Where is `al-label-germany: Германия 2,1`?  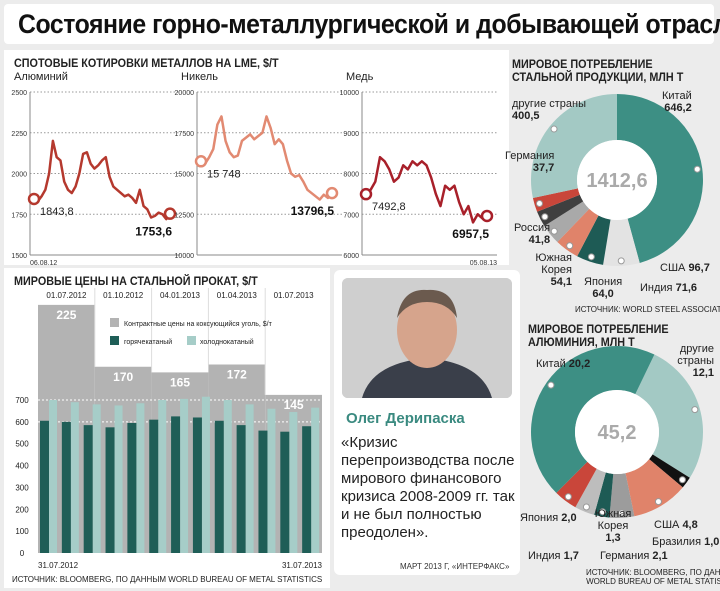
al-label-germany: Германия 2,1 is located at coordinates (634, 556).